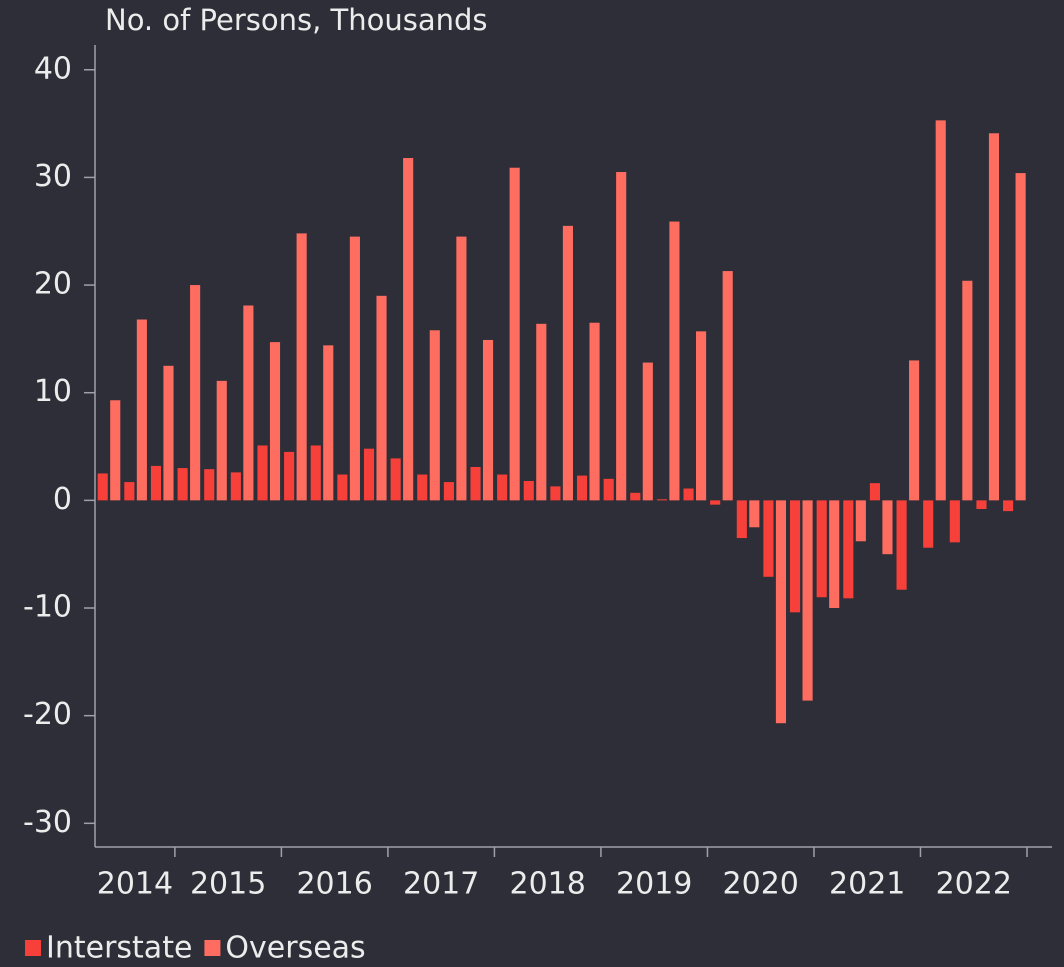 The image size is (1064, 967). What do you see at coordinates (228, 884) in the screenshot?
I see `x-tick-label: 2015` at bounding box center [228, 884].